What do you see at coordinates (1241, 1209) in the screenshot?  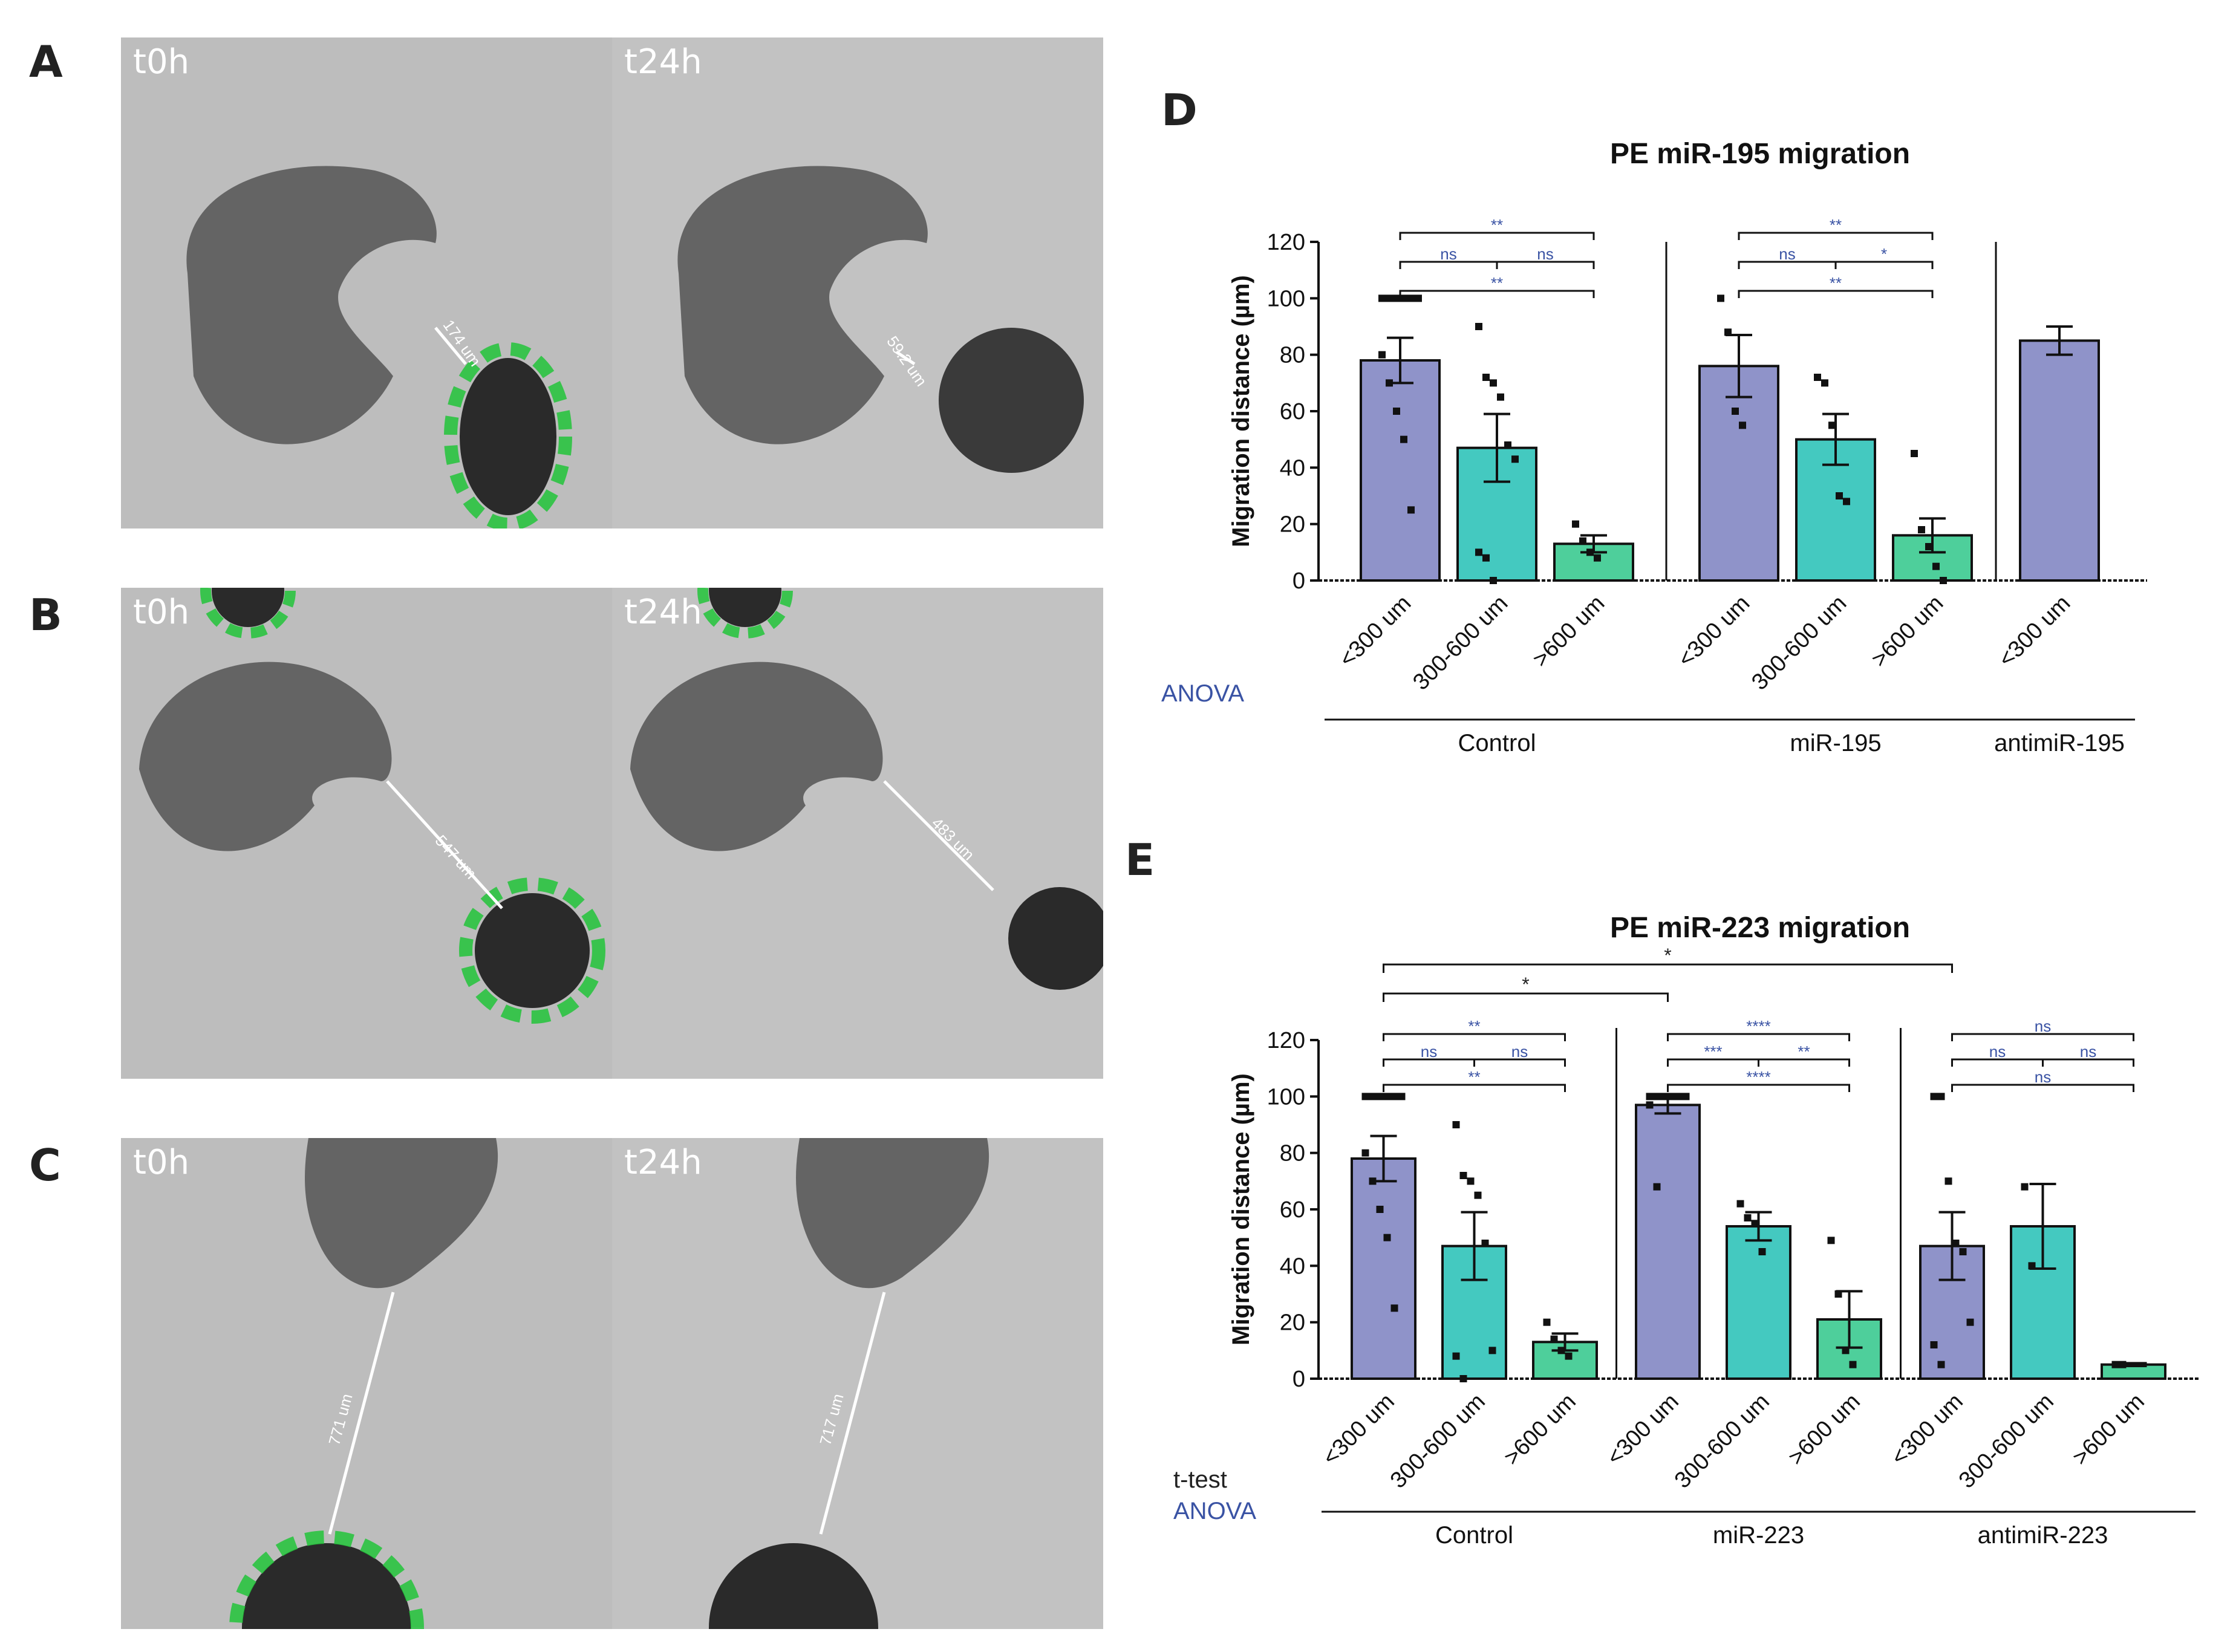 I see `y-axis-label: Migration distance (µm)` at bounding box center [1241, 1209].